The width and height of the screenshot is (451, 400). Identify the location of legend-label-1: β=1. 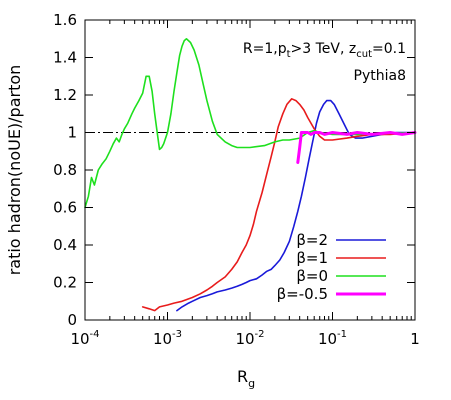
(312, 258).